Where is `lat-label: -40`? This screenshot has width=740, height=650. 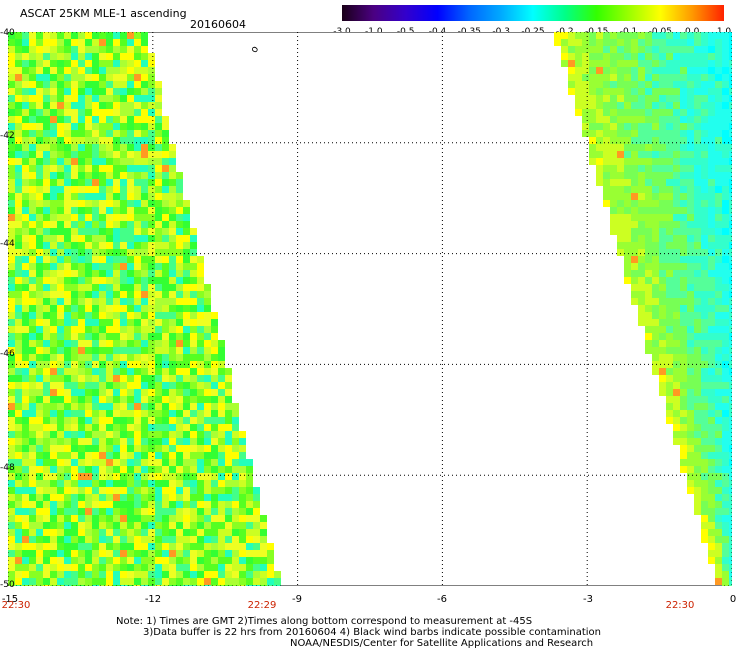 lat-label: -40 is located at coordinates (7, 33).